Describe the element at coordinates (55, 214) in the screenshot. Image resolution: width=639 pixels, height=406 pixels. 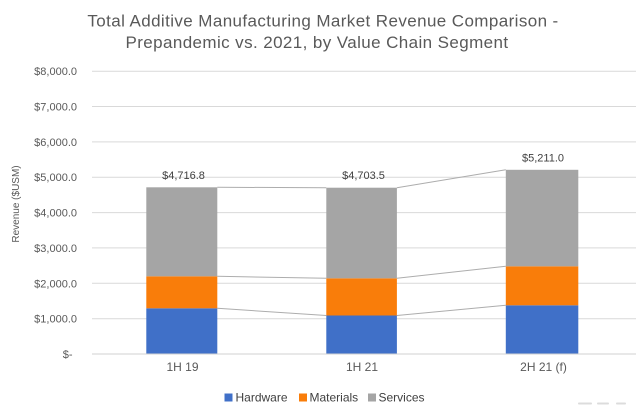
I see `svg-text: $4,000.0` at that location.